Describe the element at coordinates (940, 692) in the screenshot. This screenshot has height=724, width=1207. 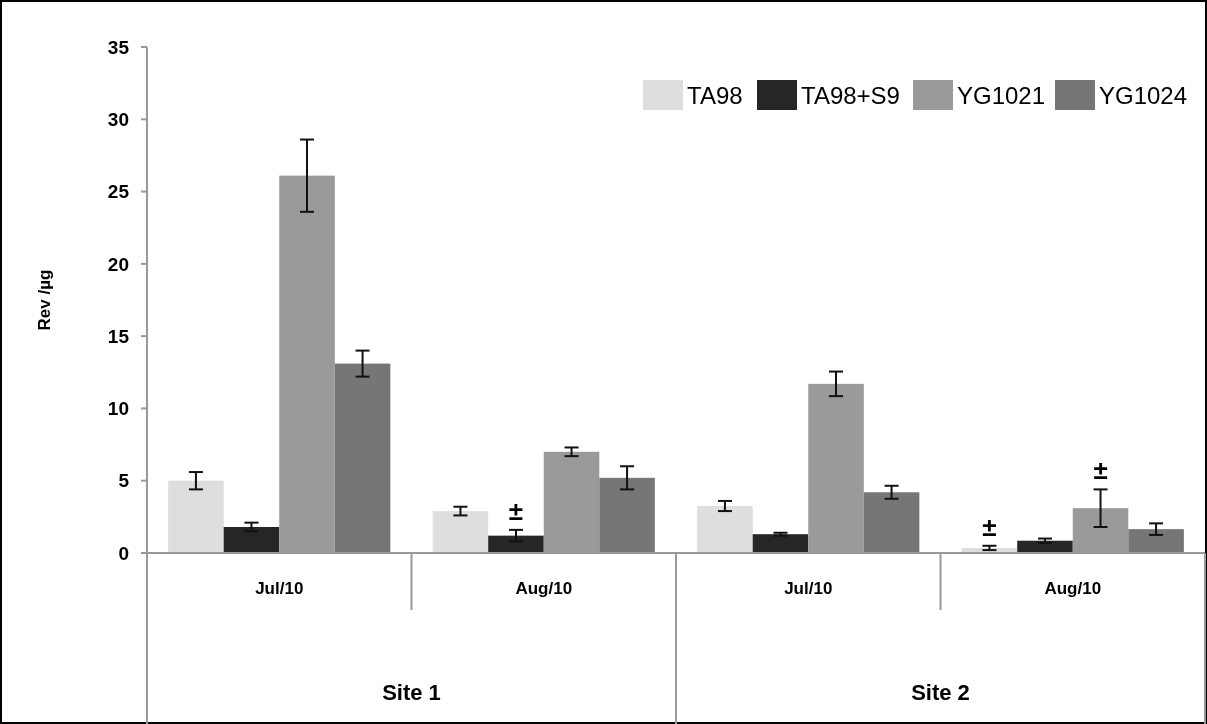
I see `text: Site 2` at that location.